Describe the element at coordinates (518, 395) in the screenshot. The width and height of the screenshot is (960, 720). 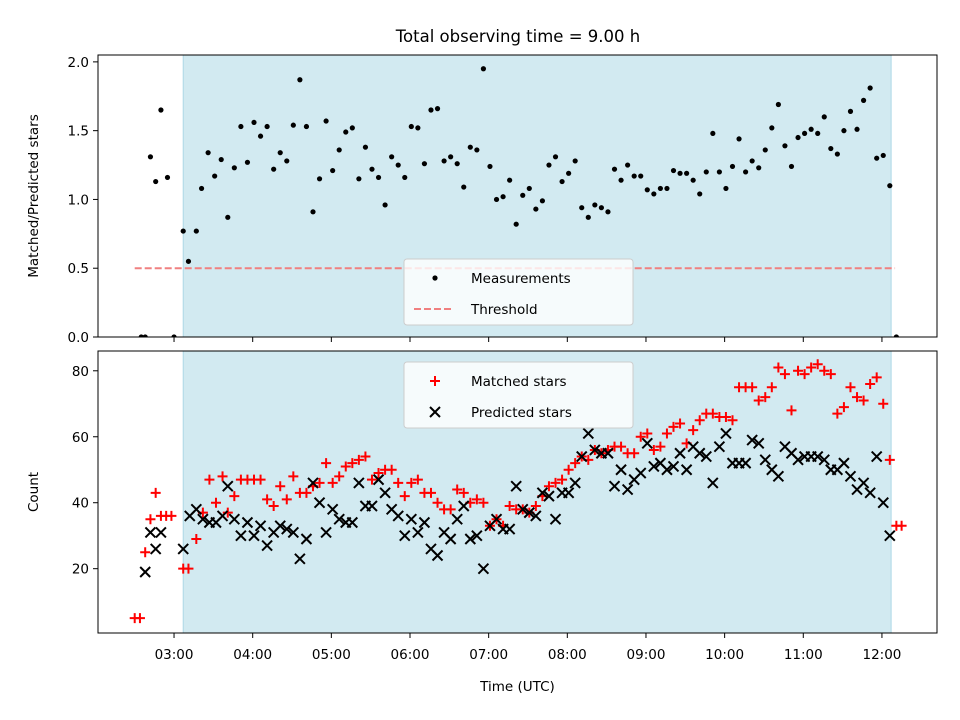
I see `bottom-legend-box` at that location.